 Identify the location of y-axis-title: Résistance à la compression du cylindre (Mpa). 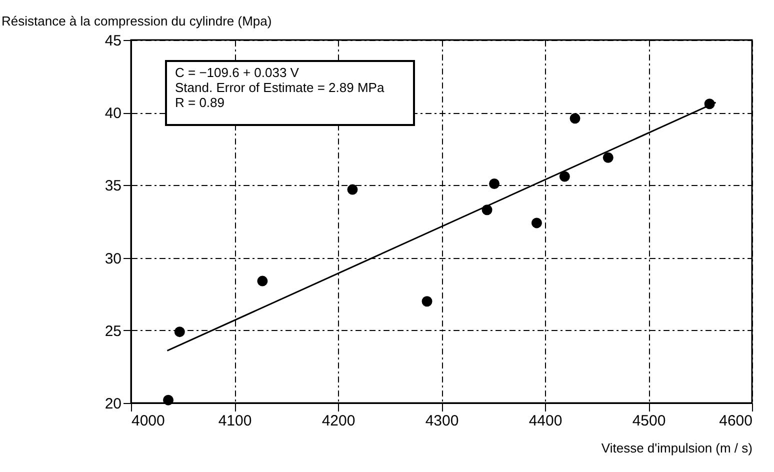
(137, 21).